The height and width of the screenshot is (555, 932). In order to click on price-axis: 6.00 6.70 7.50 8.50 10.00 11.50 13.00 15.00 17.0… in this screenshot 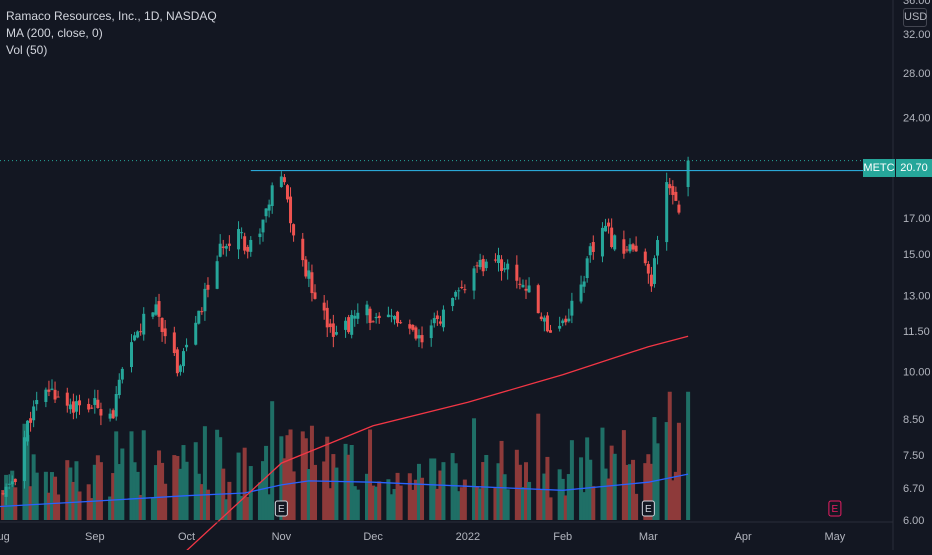, I will do `click(917, 263)`.